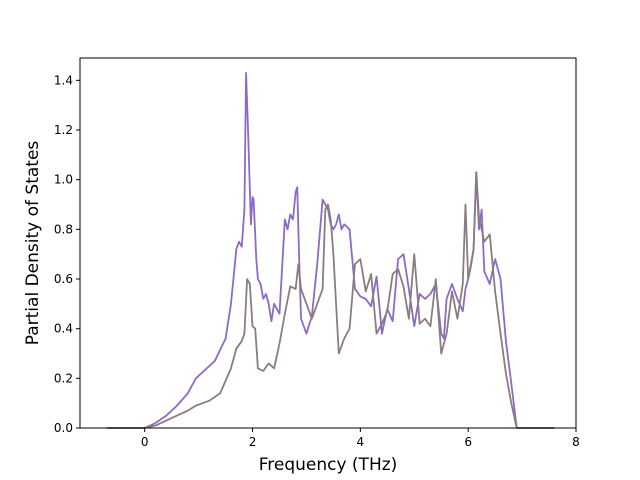 The image size is (640, 480). What do you see at coordinates (576, 442) in the screenshot?
I see `x-tick-label: 8` at bounding box center [576, 442].